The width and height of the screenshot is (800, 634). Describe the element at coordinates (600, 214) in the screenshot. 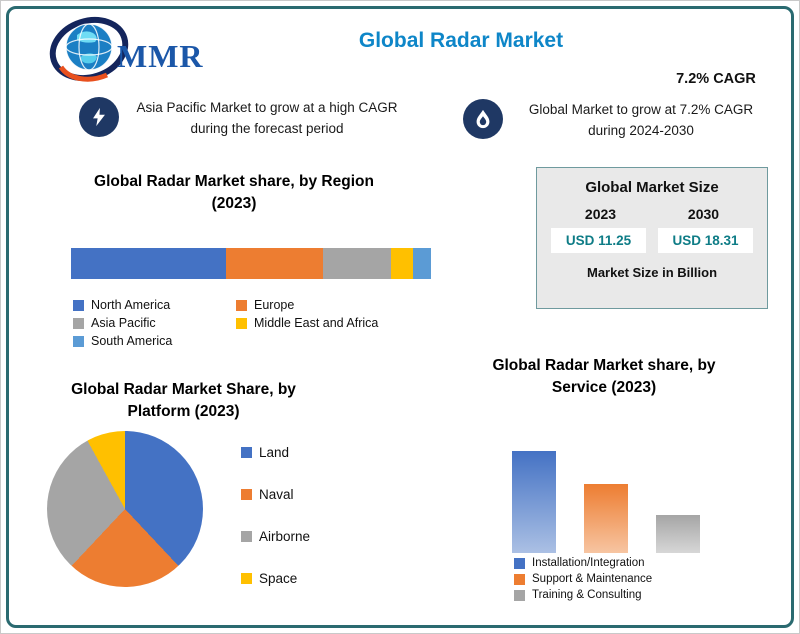

I see `market-size-year-start: 2023` at that location.